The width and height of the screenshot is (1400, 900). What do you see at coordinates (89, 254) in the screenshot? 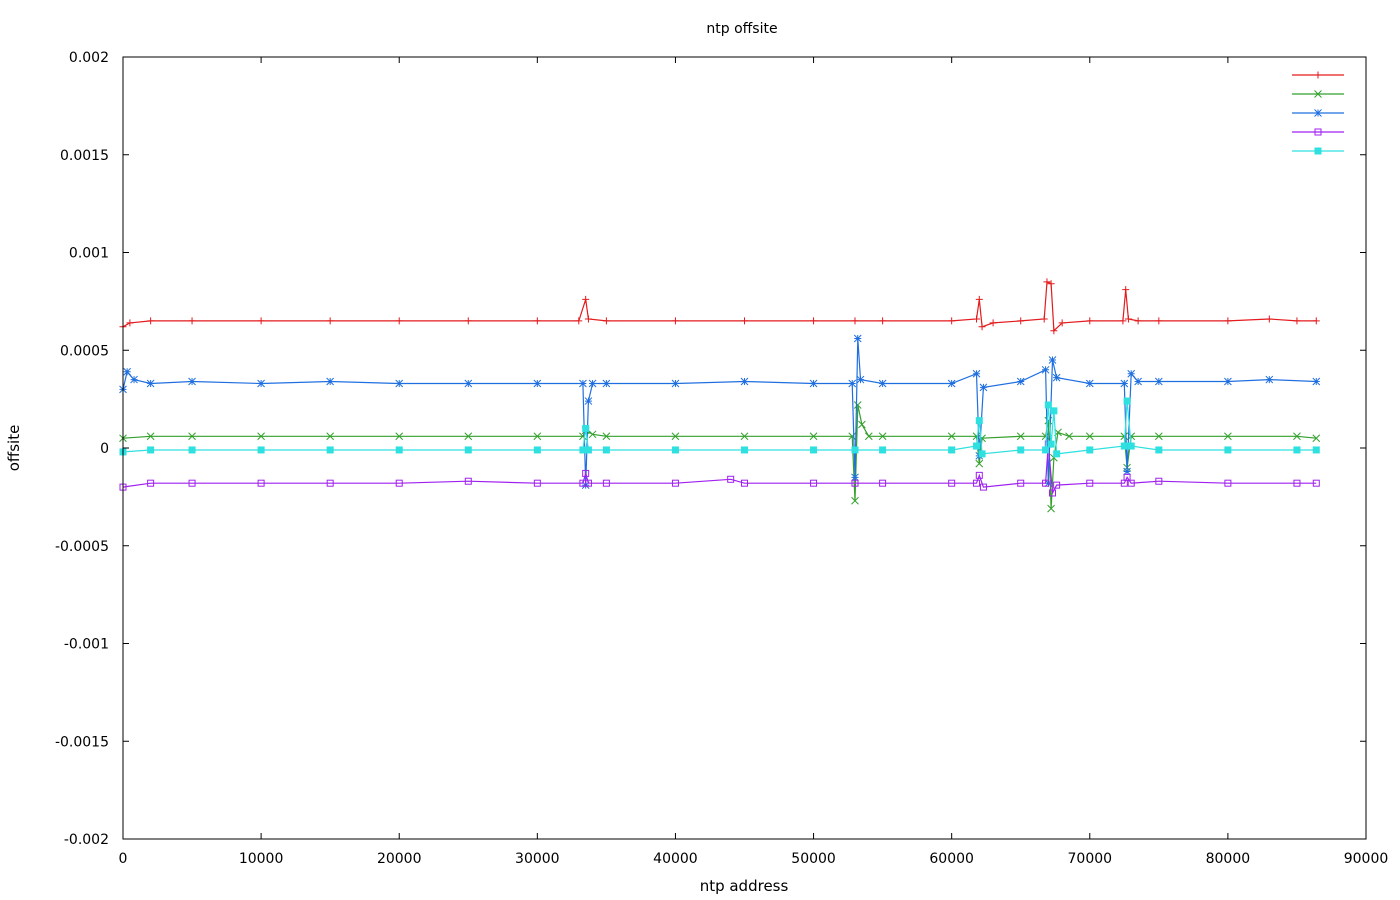
I see `y-tick-label: 0.001` at bounding box center [89, 254].